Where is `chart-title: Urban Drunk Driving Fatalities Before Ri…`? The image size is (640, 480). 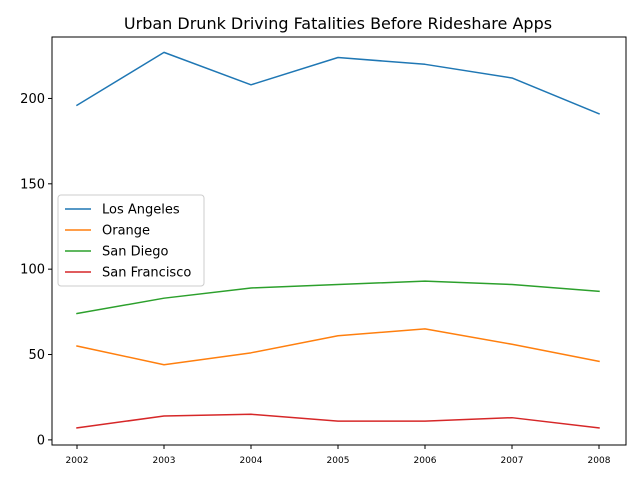 chart-title: Urban Drunk Driving Fatalities Before Ri… is located at coordinates (338, 23).